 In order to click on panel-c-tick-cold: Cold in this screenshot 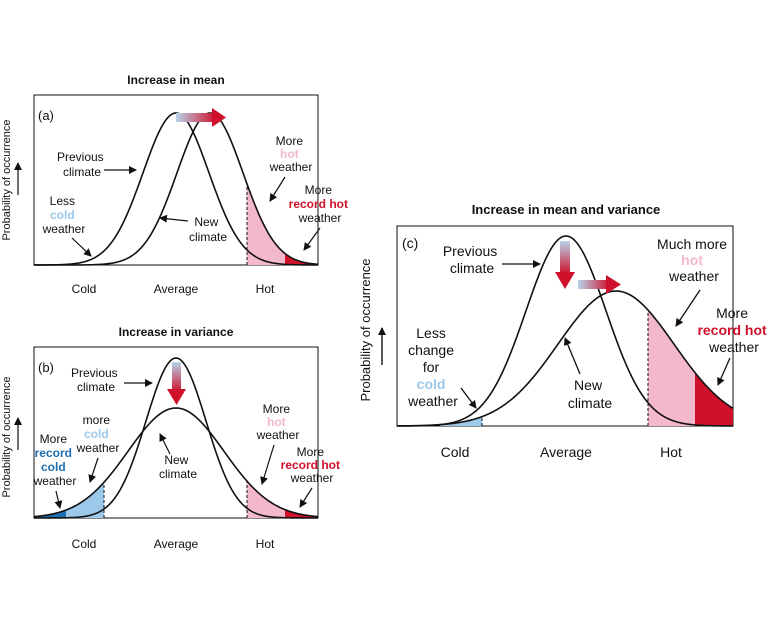, I will do `click(455, 452)`.